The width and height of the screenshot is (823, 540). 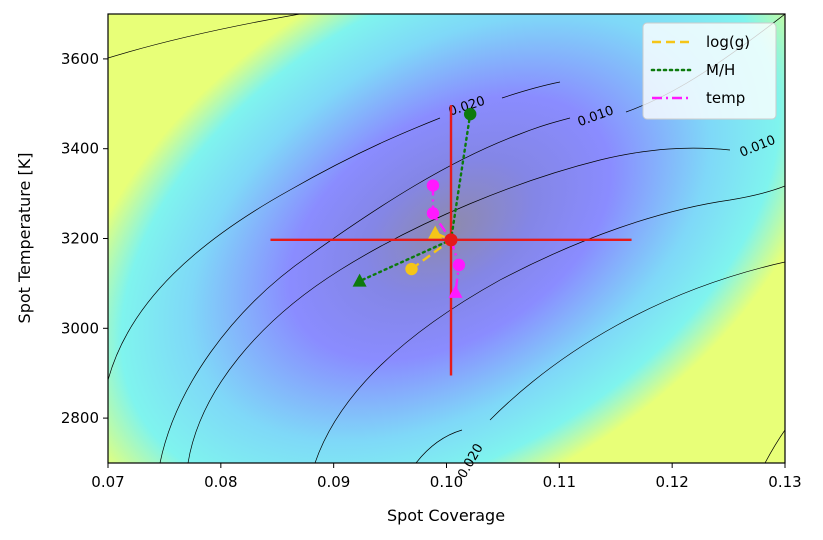 What do you see at coordinates (80, 328) in the screenshot?
I see `y-tick-label: 3000` at bounding box center [80, 328].